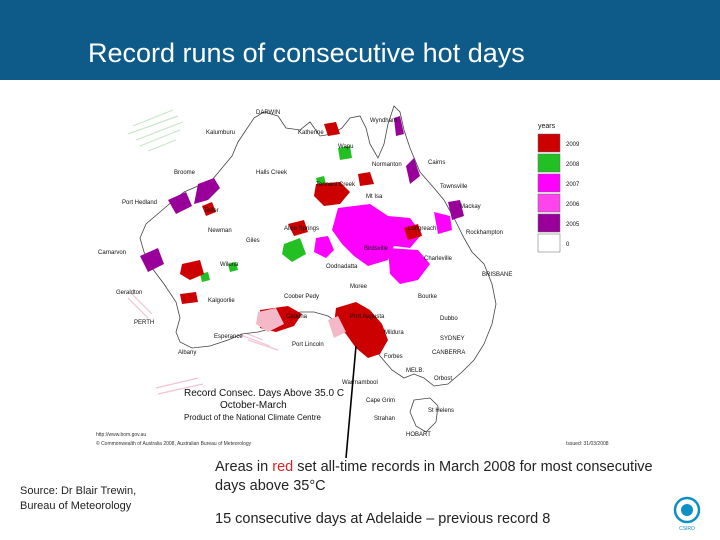  I want to click on place-label: Alice Springs, so click(301, 229).